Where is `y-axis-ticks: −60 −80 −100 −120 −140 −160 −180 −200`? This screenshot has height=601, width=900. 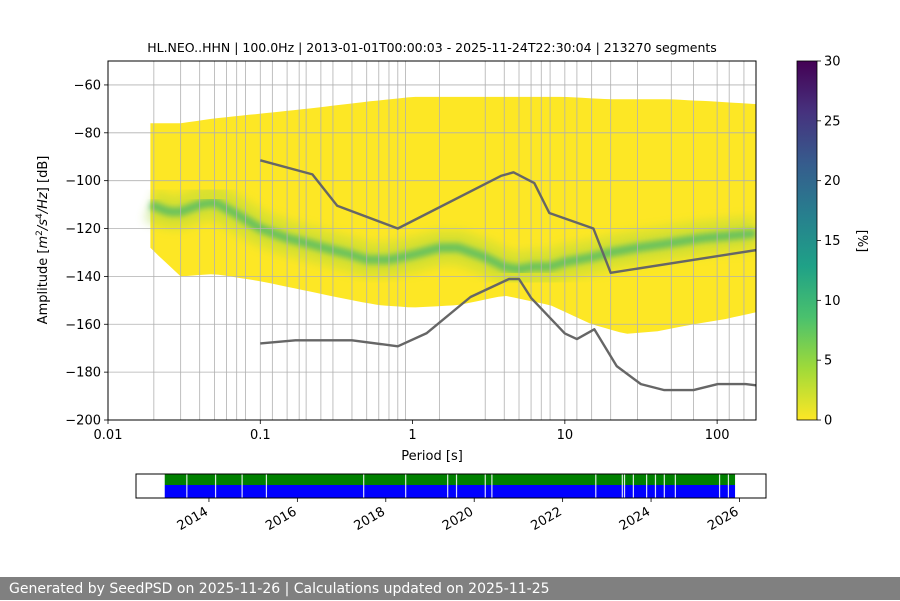 y-axis-ticks: −60 −80 −100 −120 −140 −160 −180 −200 is located at coordinates (86, 253).